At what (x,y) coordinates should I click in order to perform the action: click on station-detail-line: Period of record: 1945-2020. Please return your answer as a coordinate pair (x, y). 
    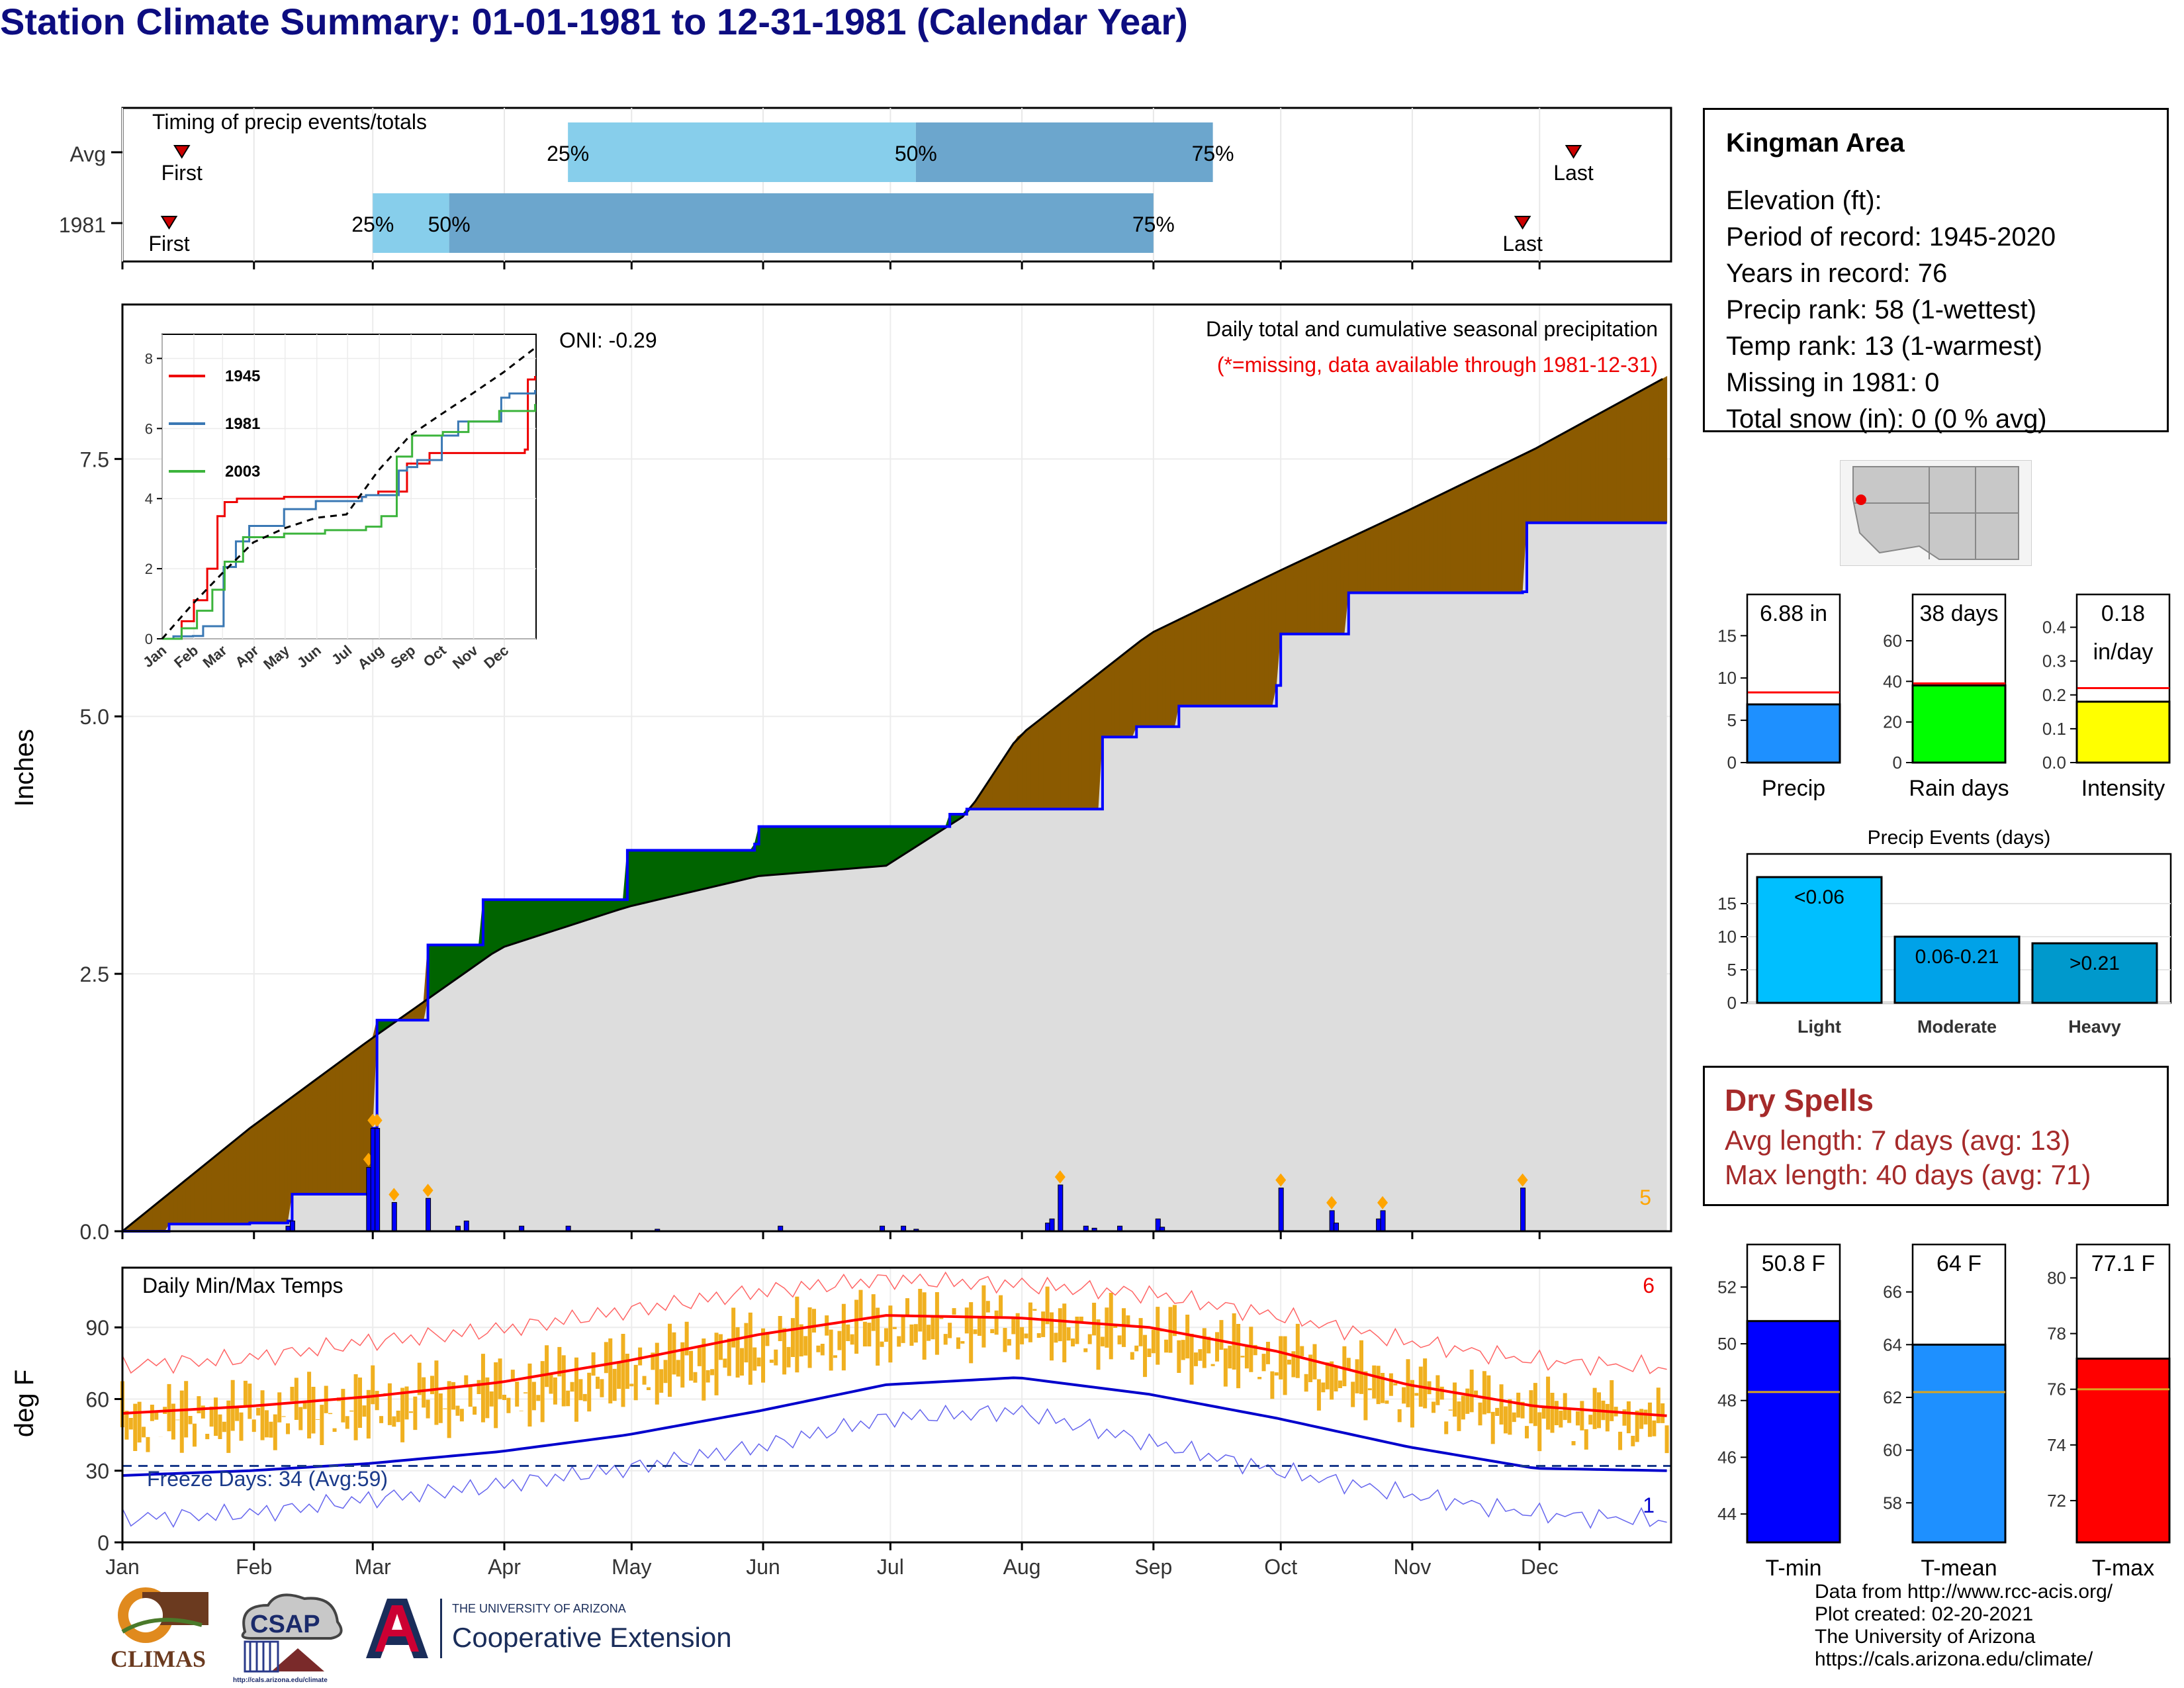
    Looking at the image, I should click on (1891, 237).